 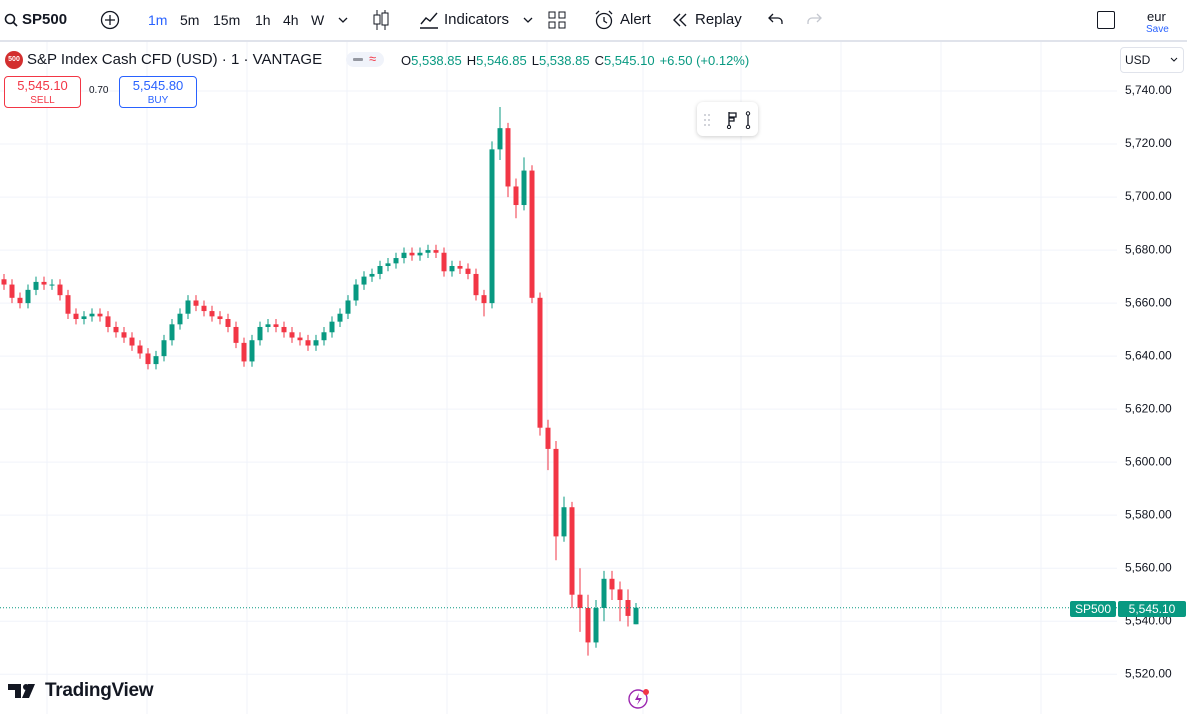 I want to click on compare-button, so click(x=110, y=20).